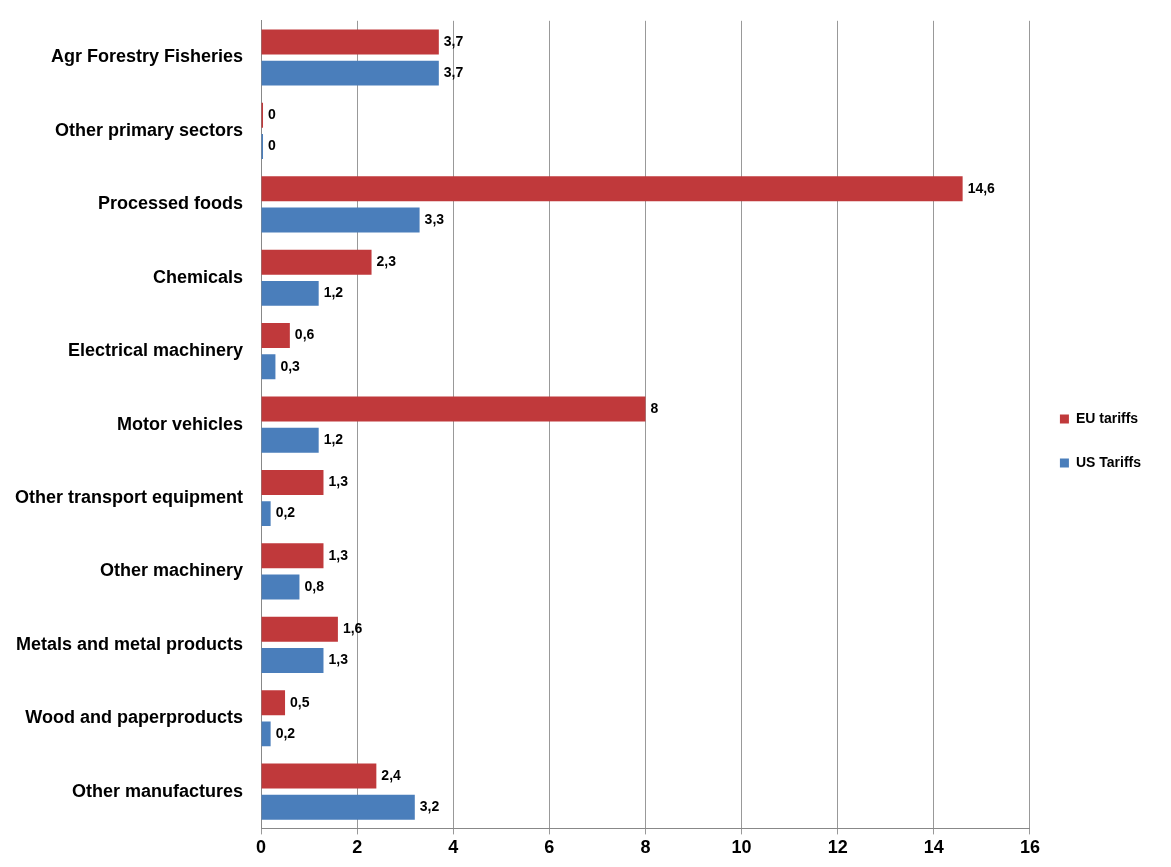  What do you see at coordinates (129, 643) in the screenshot?
I see `y-tick-label: Metals and metal products` at bounding box center [129, 643].